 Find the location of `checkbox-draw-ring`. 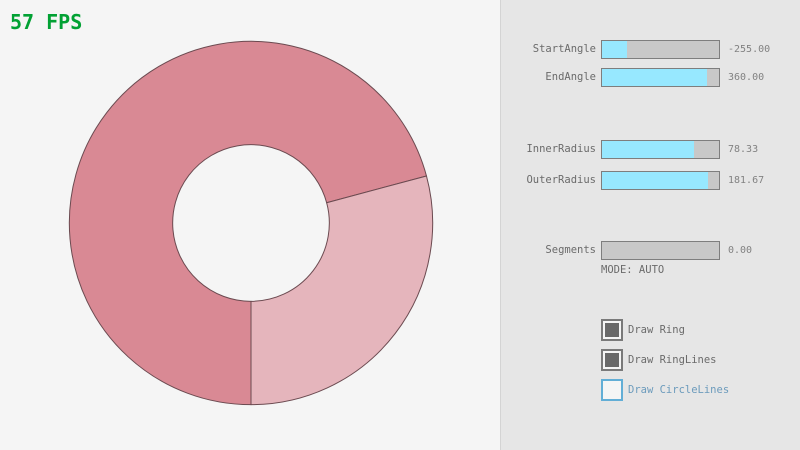

checkbox-draw-ring is located at coordinates (612, 330).